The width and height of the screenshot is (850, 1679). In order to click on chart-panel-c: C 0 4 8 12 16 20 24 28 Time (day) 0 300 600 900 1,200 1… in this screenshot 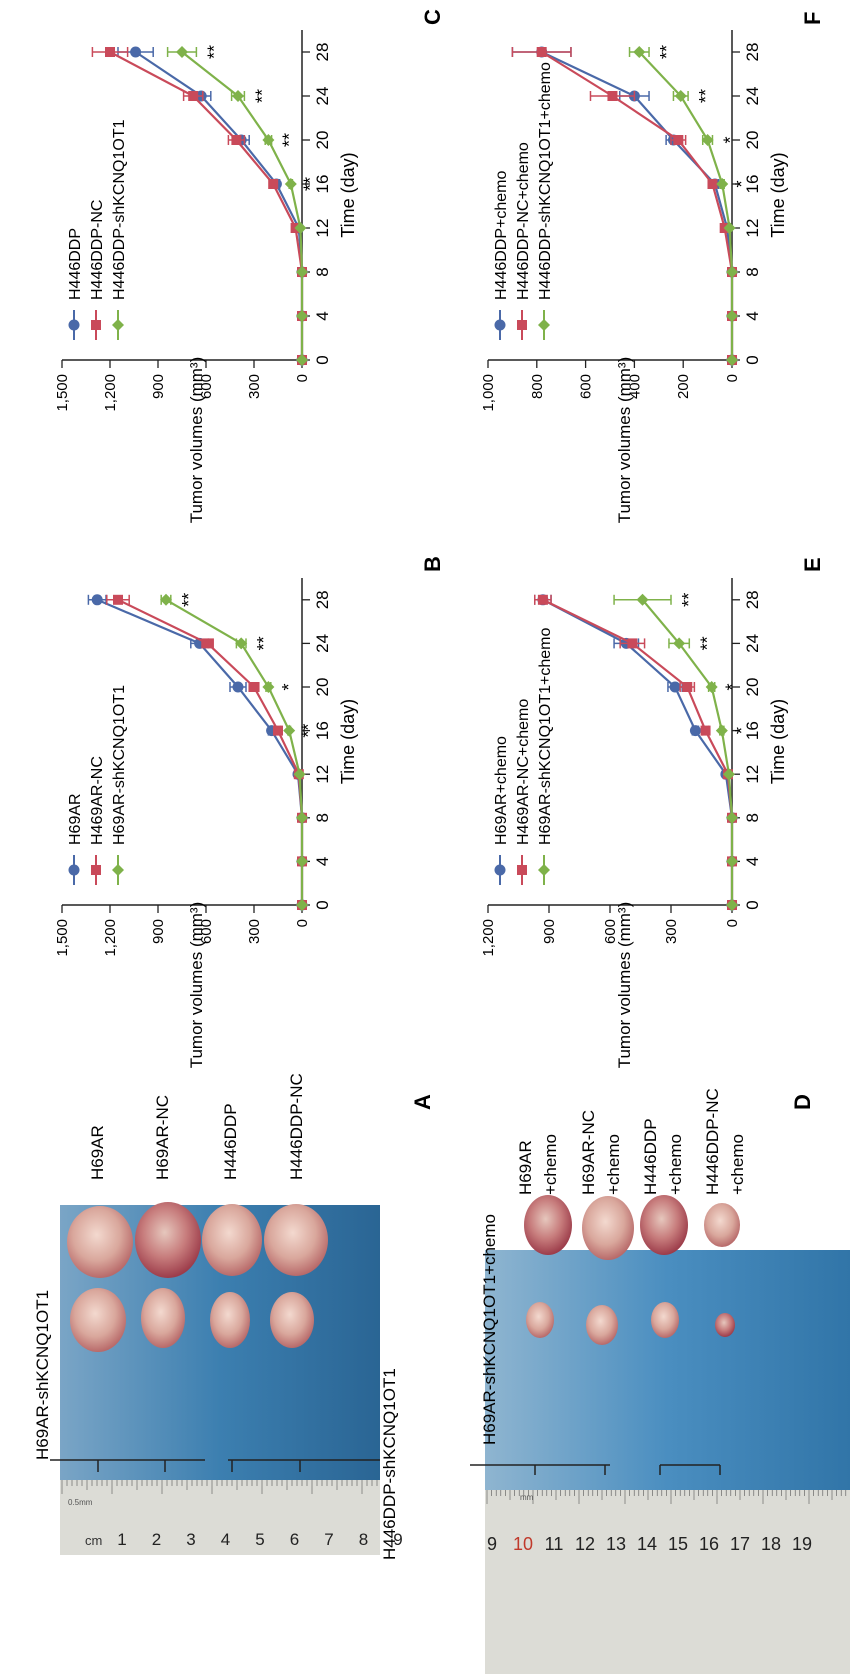, I will do `click(249, 266)`.